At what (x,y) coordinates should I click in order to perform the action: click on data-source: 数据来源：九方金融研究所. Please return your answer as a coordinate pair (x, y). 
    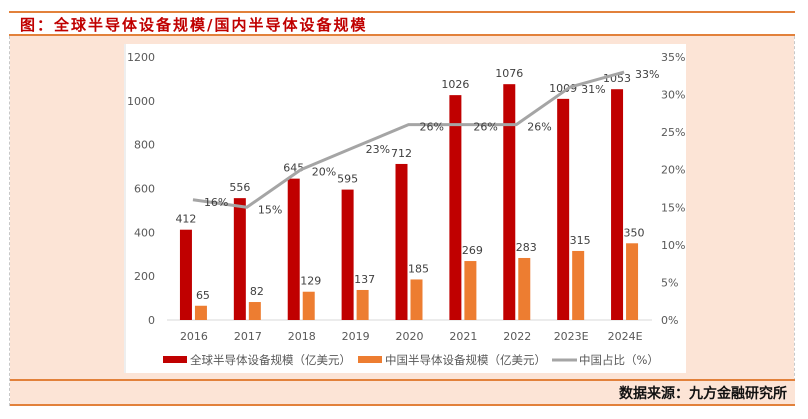
    Looking at the image, I should click on (703, 394).